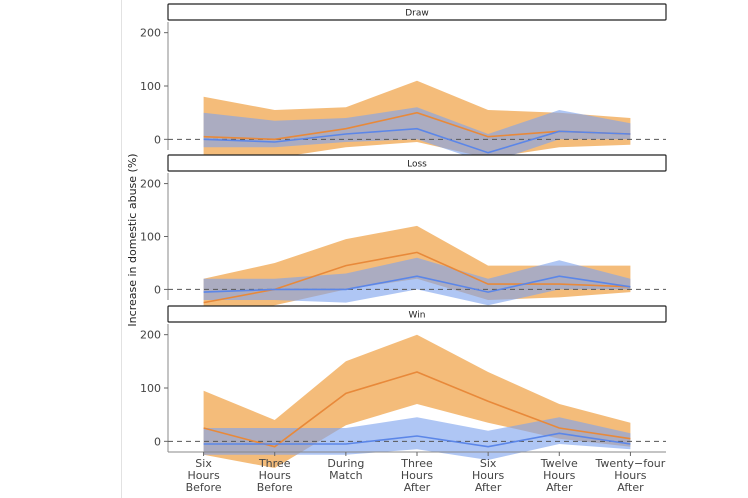 The width and height of the screenshot is (748, 498). Describe the element at coordinates (204, 475) in the screenshot. I see `x-tick-label: Six Hours Before` at that location.